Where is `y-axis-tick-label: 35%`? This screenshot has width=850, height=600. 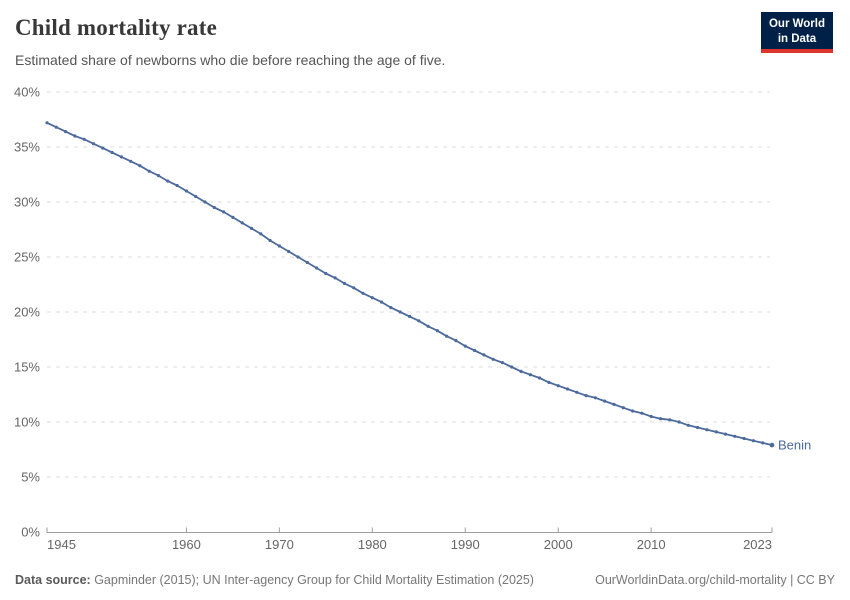
y-axis-tick-label: 35% is located at coordinates (27, 147).